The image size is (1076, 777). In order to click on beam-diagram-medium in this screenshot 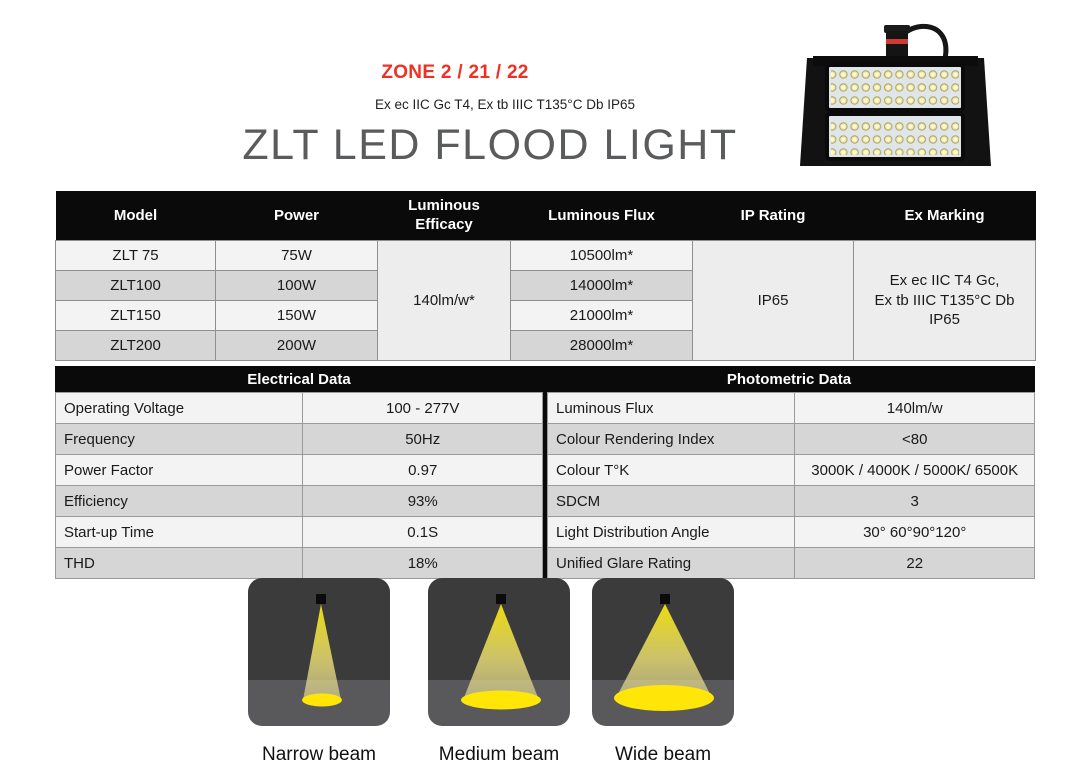, I will do `click(499, 652)`.